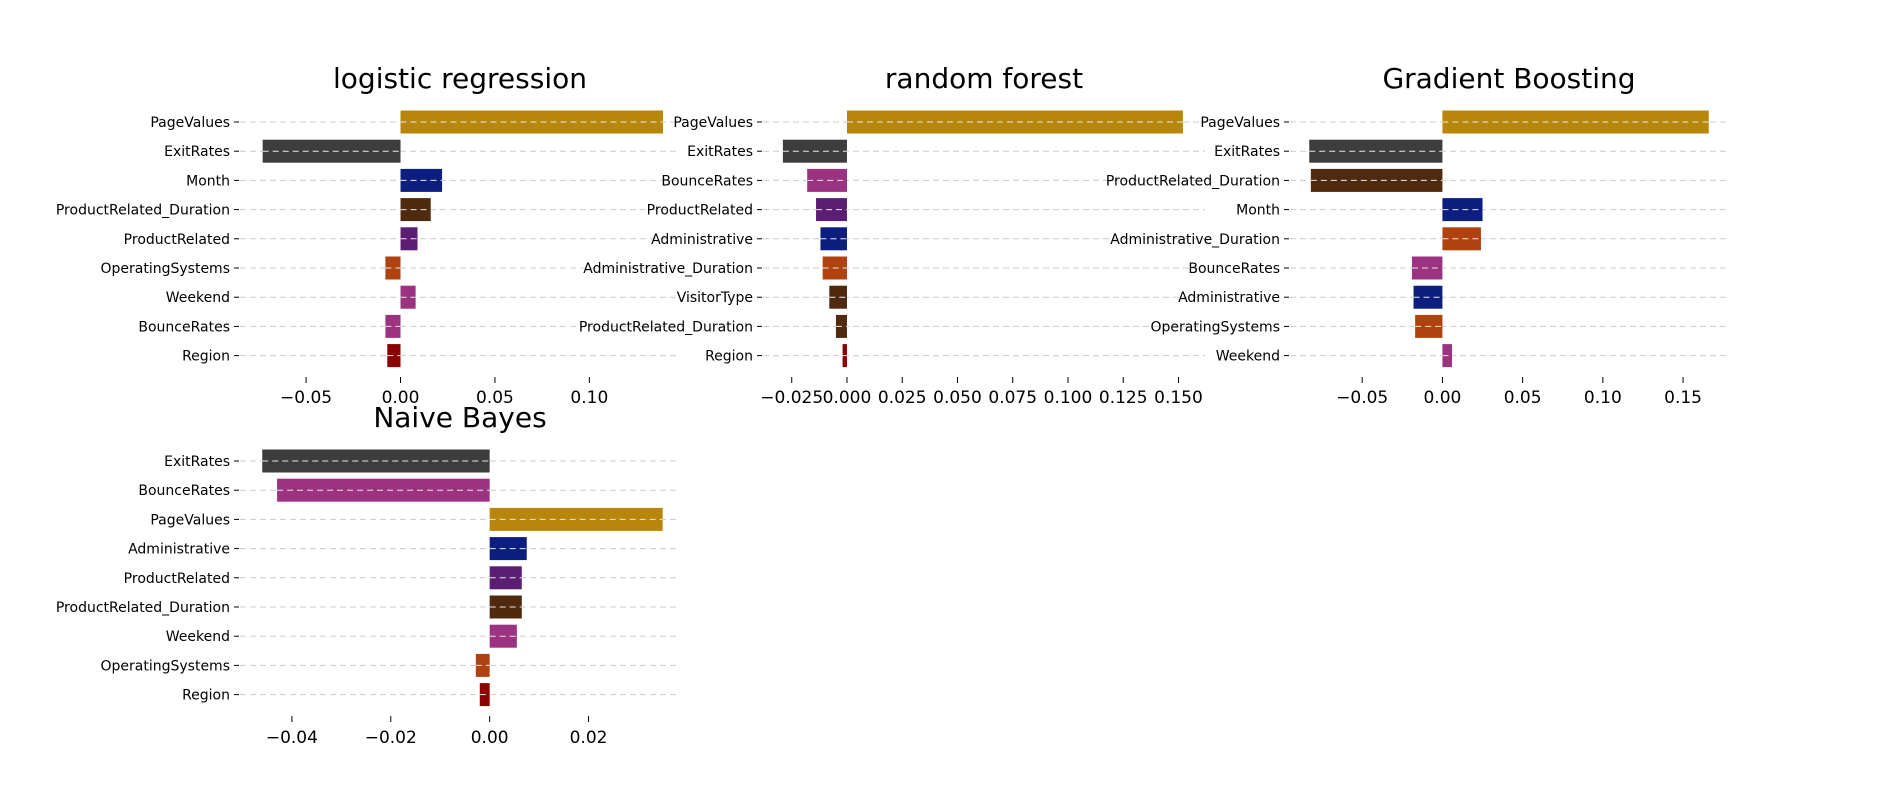 The image size is (1900, 800). Describe the element at coordinates (505, 607) in the screenshot. I see `bar-productrelated-duration` at that location.